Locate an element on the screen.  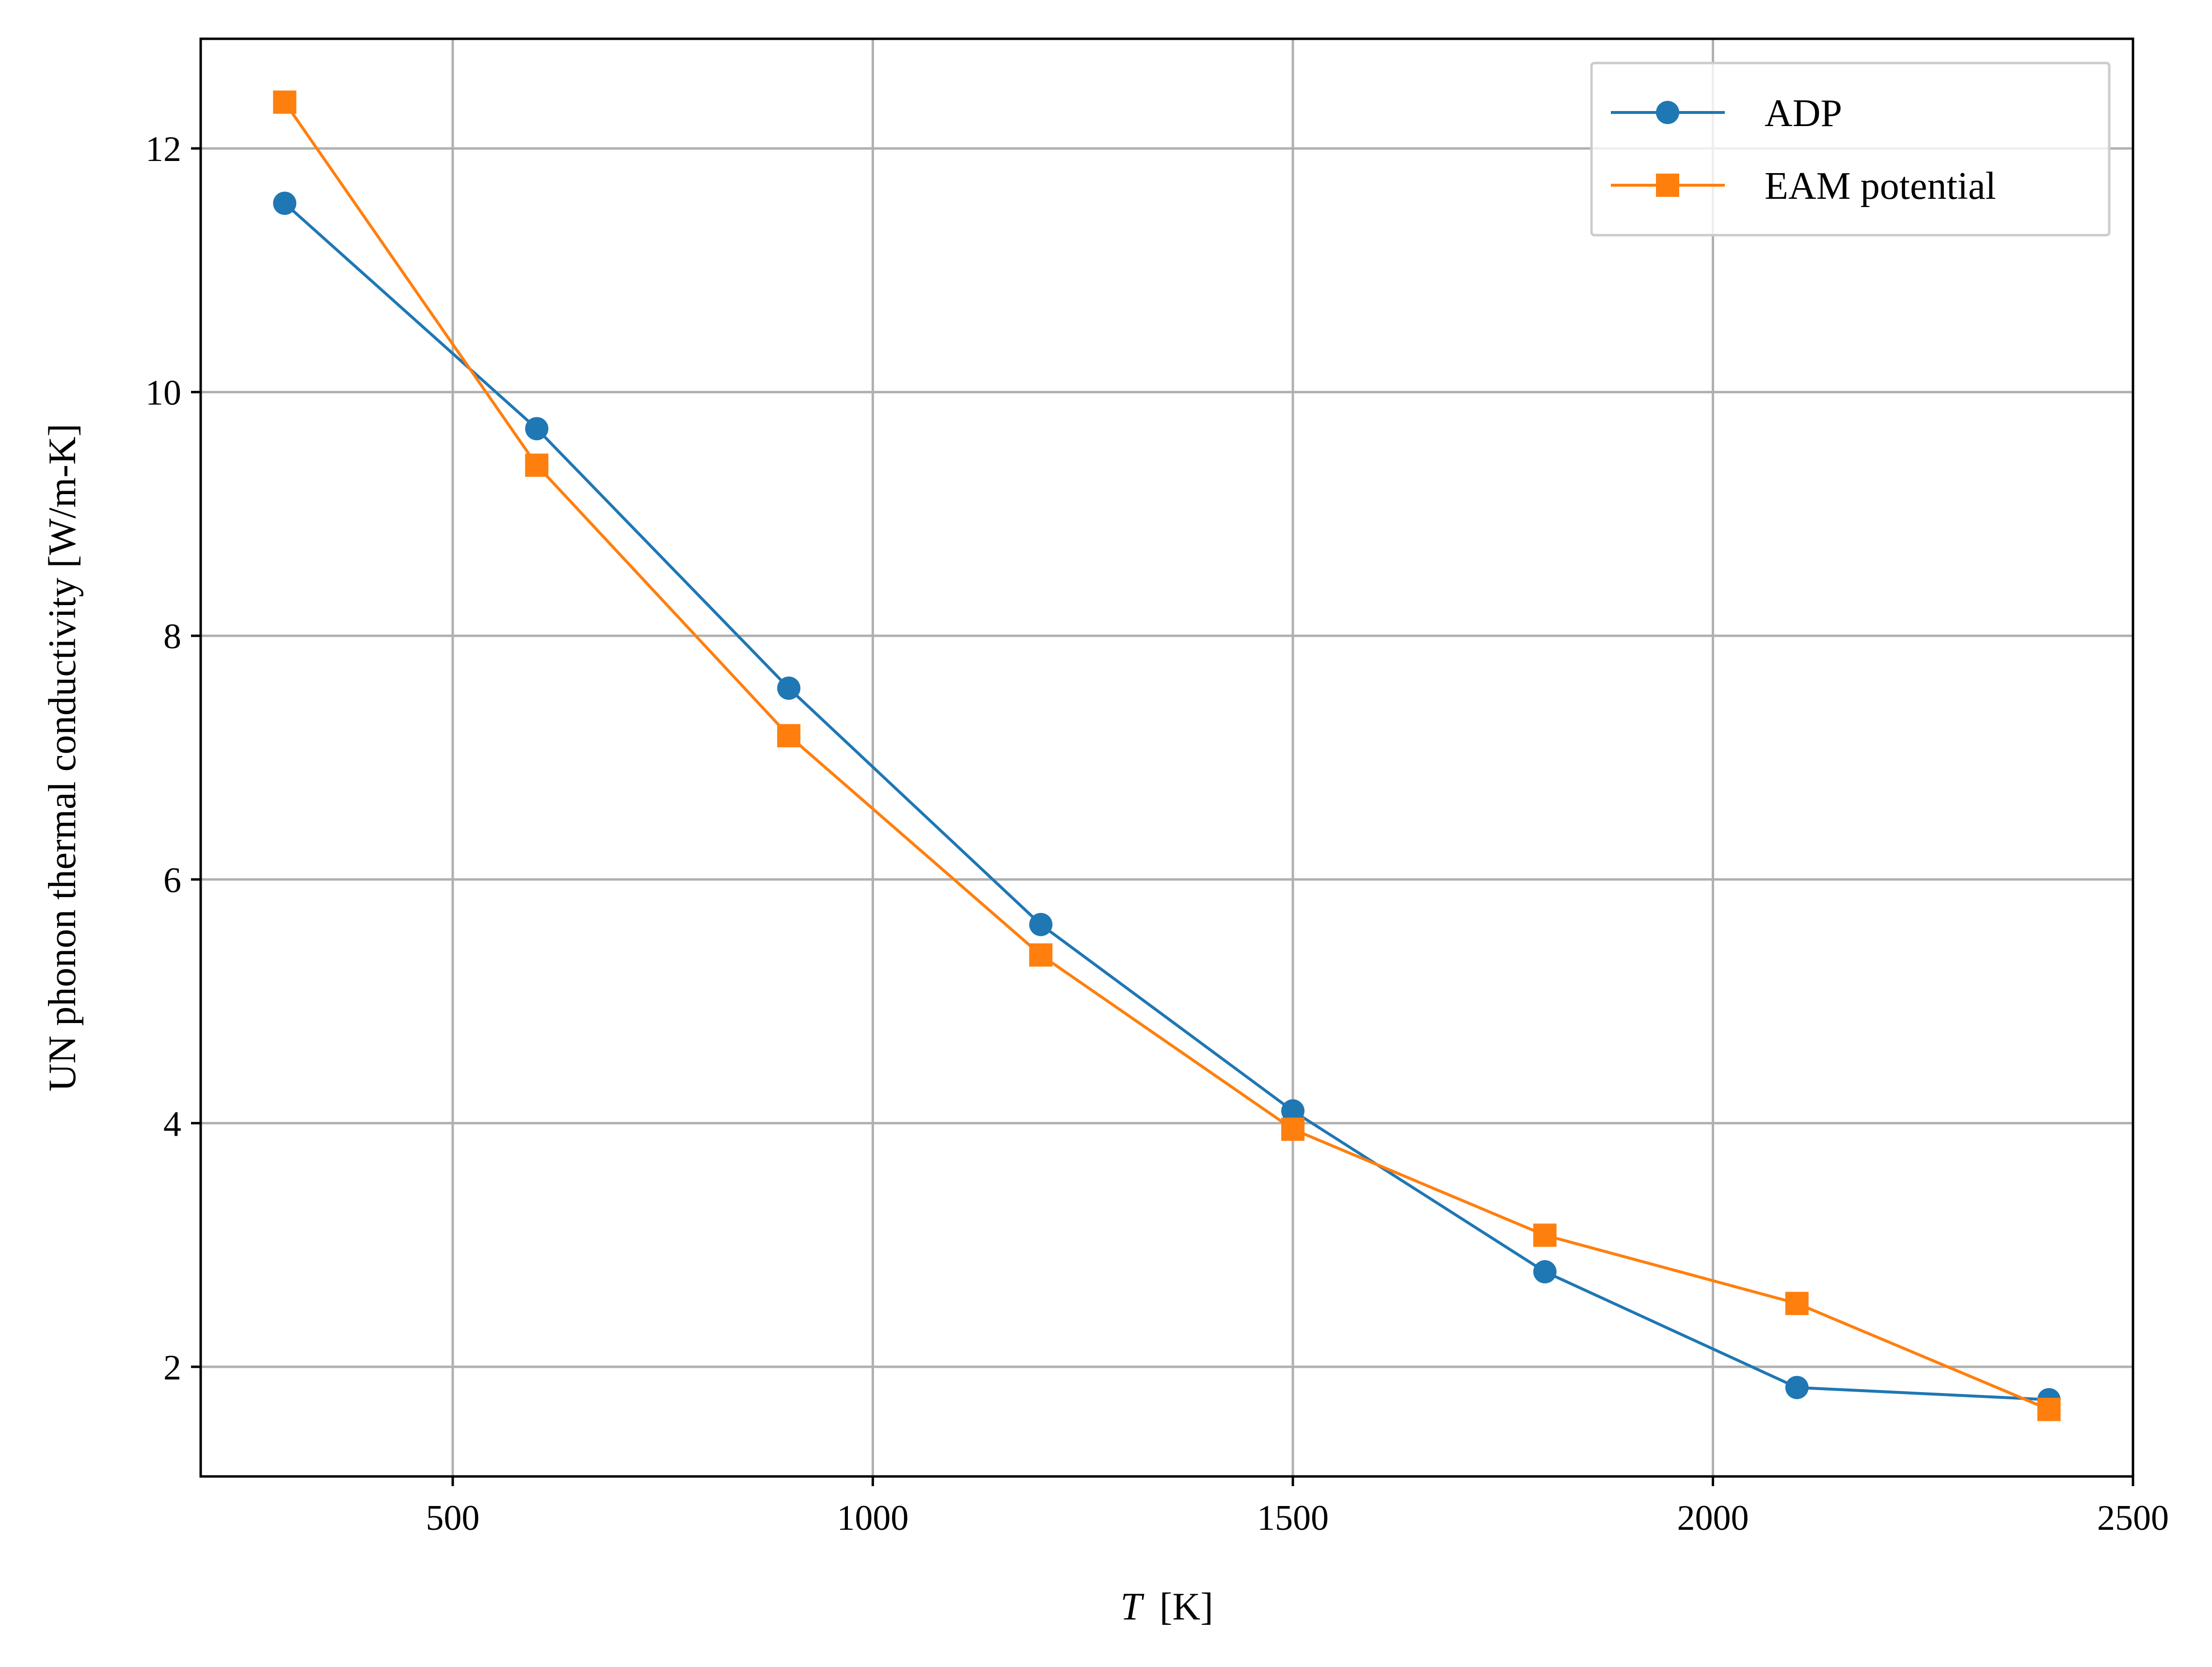
legend-entry: ADP is located at coordinates (1726, 113).